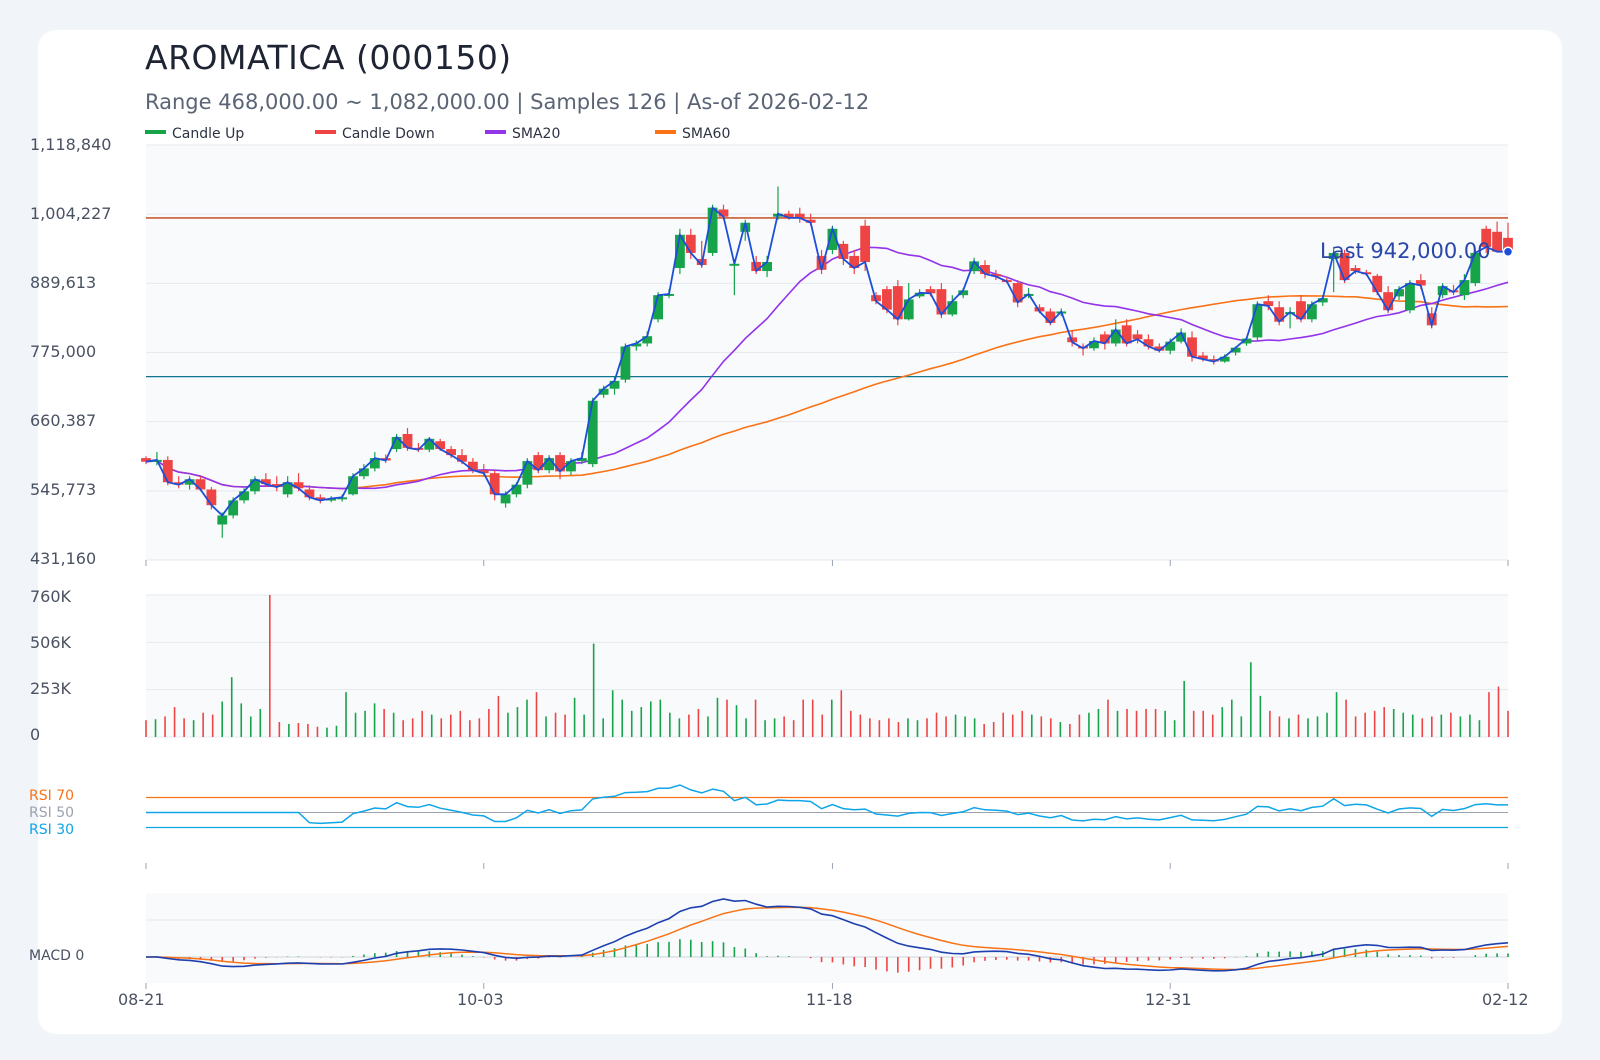 The image size is (1600, 1060). I want to click on last-price-label: Last 942,000.00, so click(1405, 251).